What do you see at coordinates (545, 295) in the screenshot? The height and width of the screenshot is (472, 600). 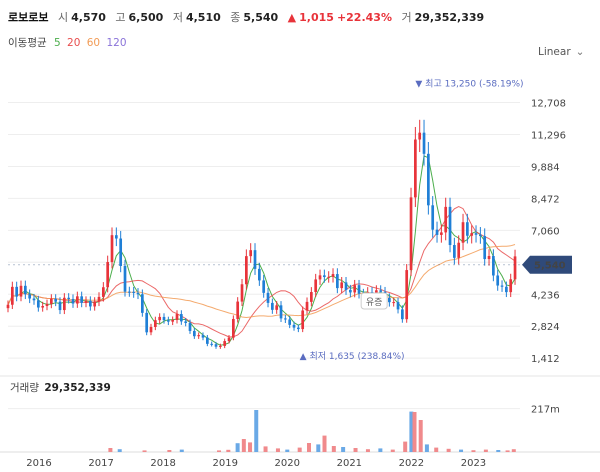 I see `price-tick-label: 4,236` at bounding box center [545, 295].